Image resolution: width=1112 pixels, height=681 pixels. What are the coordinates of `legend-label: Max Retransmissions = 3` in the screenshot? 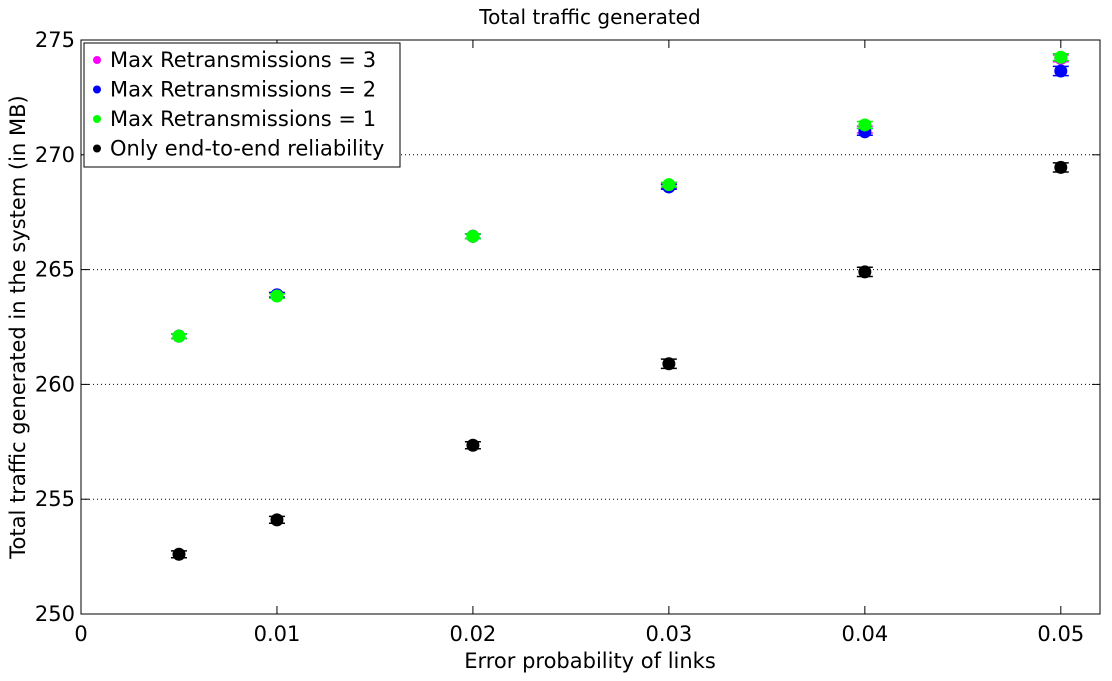 It's located at (243, 60).